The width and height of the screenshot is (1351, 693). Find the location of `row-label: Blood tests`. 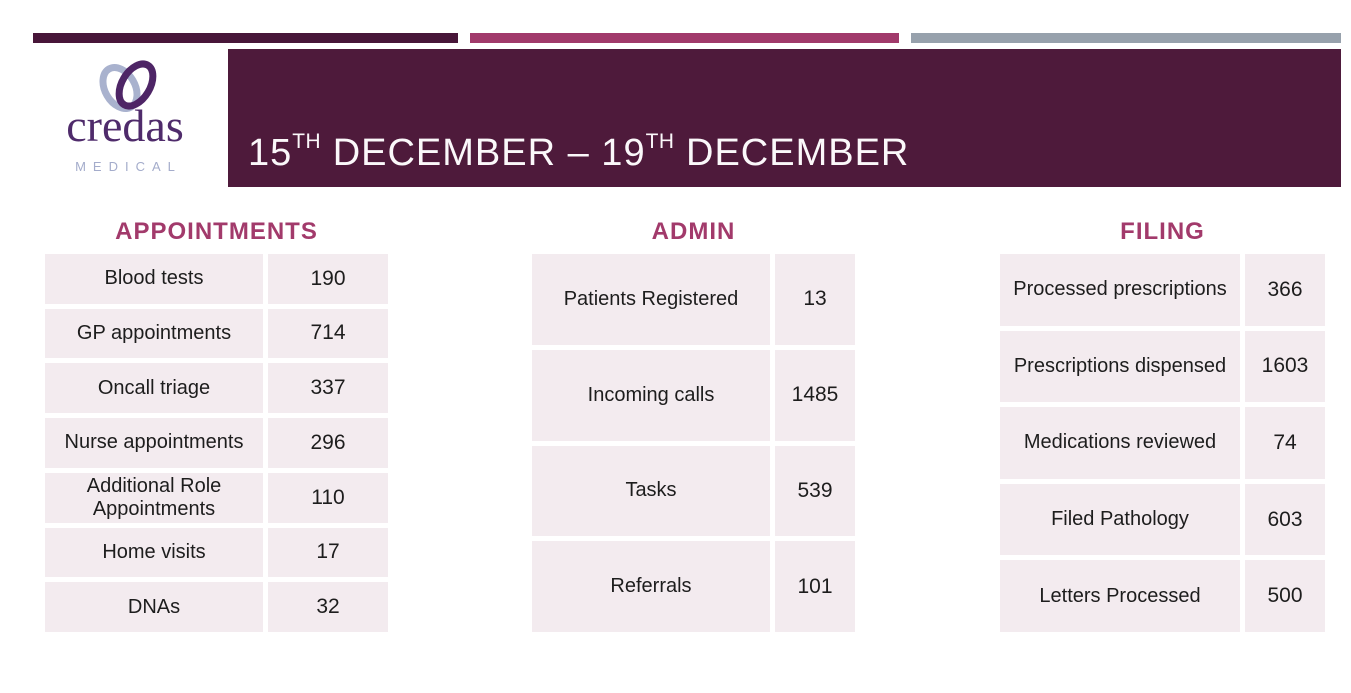

row-label: Blood tests is located at coordinates (154, 279).